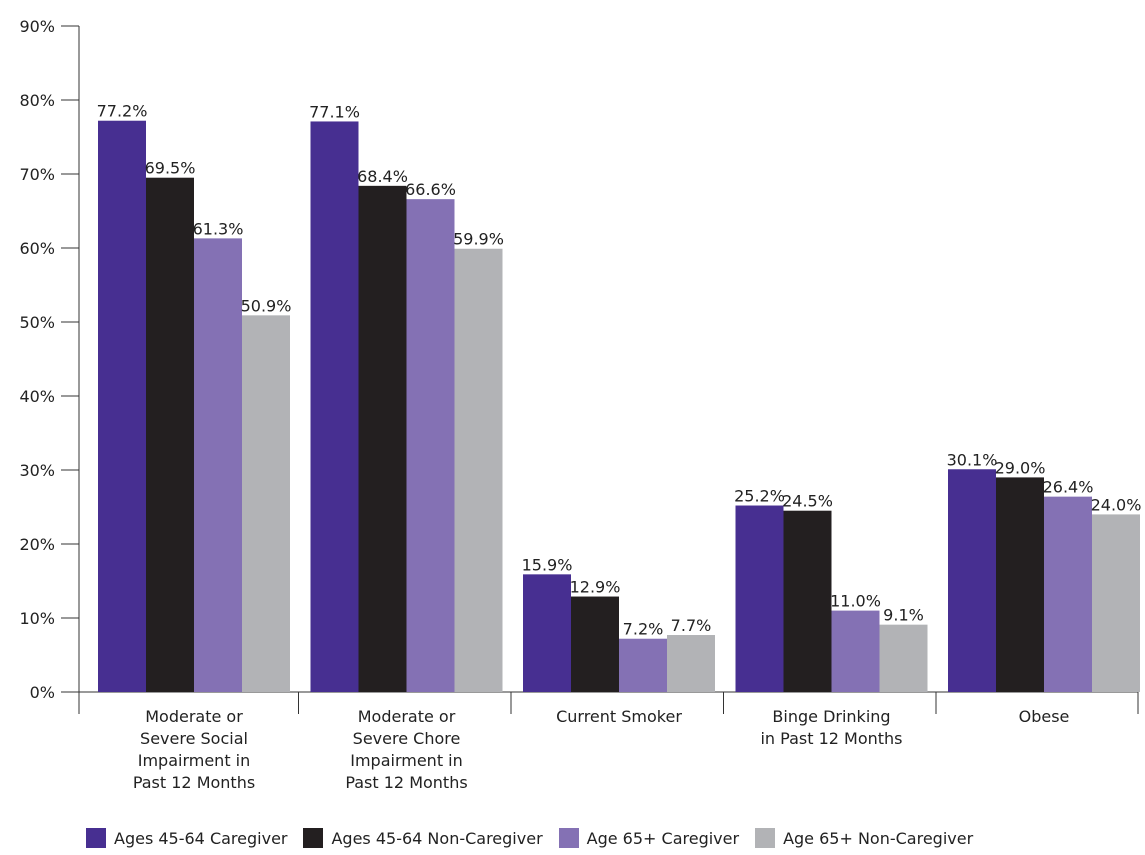 This screenshot has height=855, width=1145. What do you see at coordinates (194, 738) in the screenshot?
I see `category-label: Severe Social` at bounding box center [194, 738].